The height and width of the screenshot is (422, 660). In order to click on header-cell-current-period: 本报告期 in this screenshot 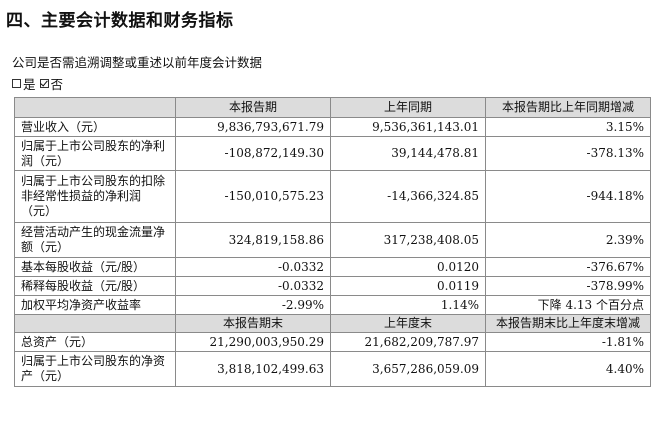, I will do `click(253, 107)`.